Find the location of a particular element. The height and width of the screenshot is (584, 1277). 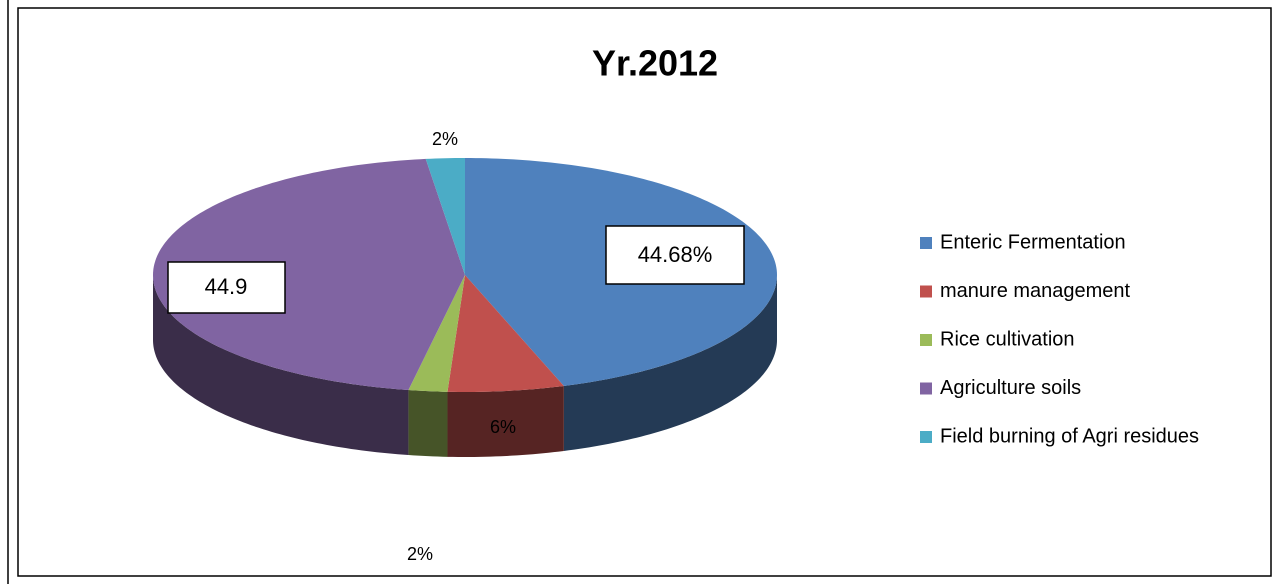

chart-title: Yr.2012 is located at coordinates (655, 63).